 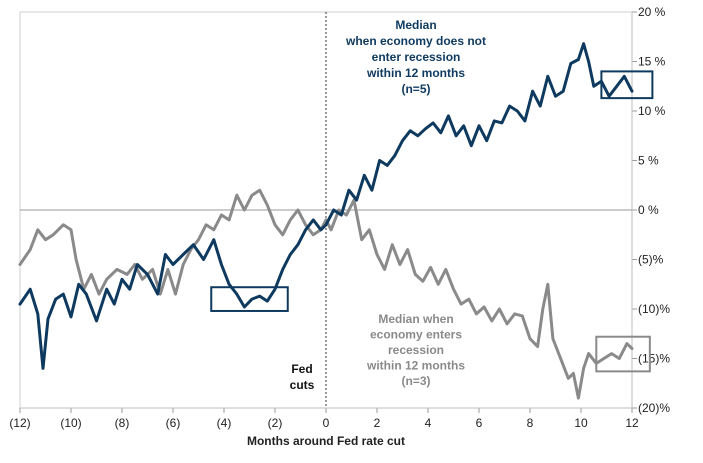 What do you see at coordinates (301, 369) in the screenshot?
I see `fed-cuts-label-line: Fed` at bounding box center [301, 369].